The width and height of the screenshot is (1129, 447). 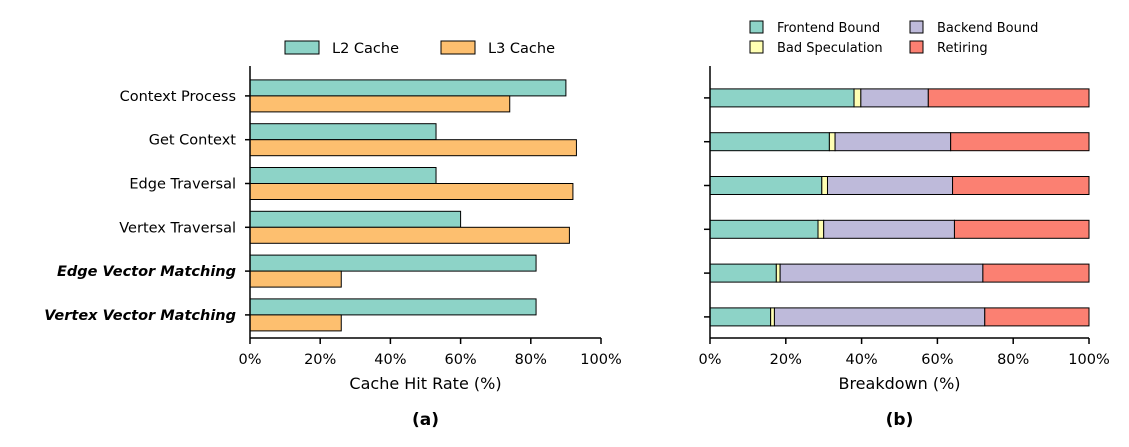 What do you see at coordinates (830, 48) in the screenshot?
I see `legend-label-1: Bad Speculation` at bounding box center [830, 48].